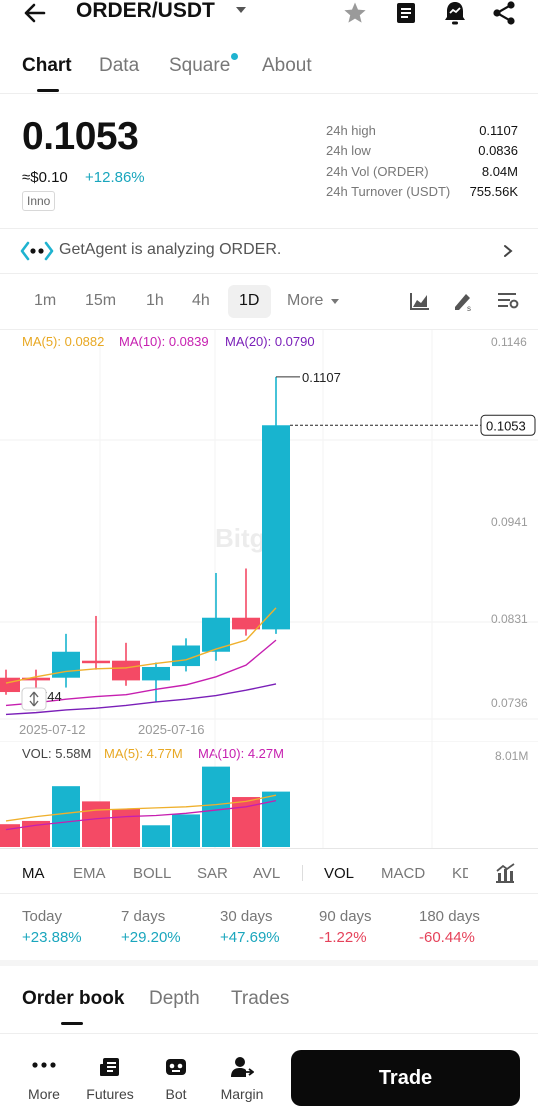 Image resolution: width=538 pixels, height=1117 pixels. What do you see at coordinates (39, 201) in the screenshot?
I see `zone-badge: Inno` at bounding box center [39, 201].